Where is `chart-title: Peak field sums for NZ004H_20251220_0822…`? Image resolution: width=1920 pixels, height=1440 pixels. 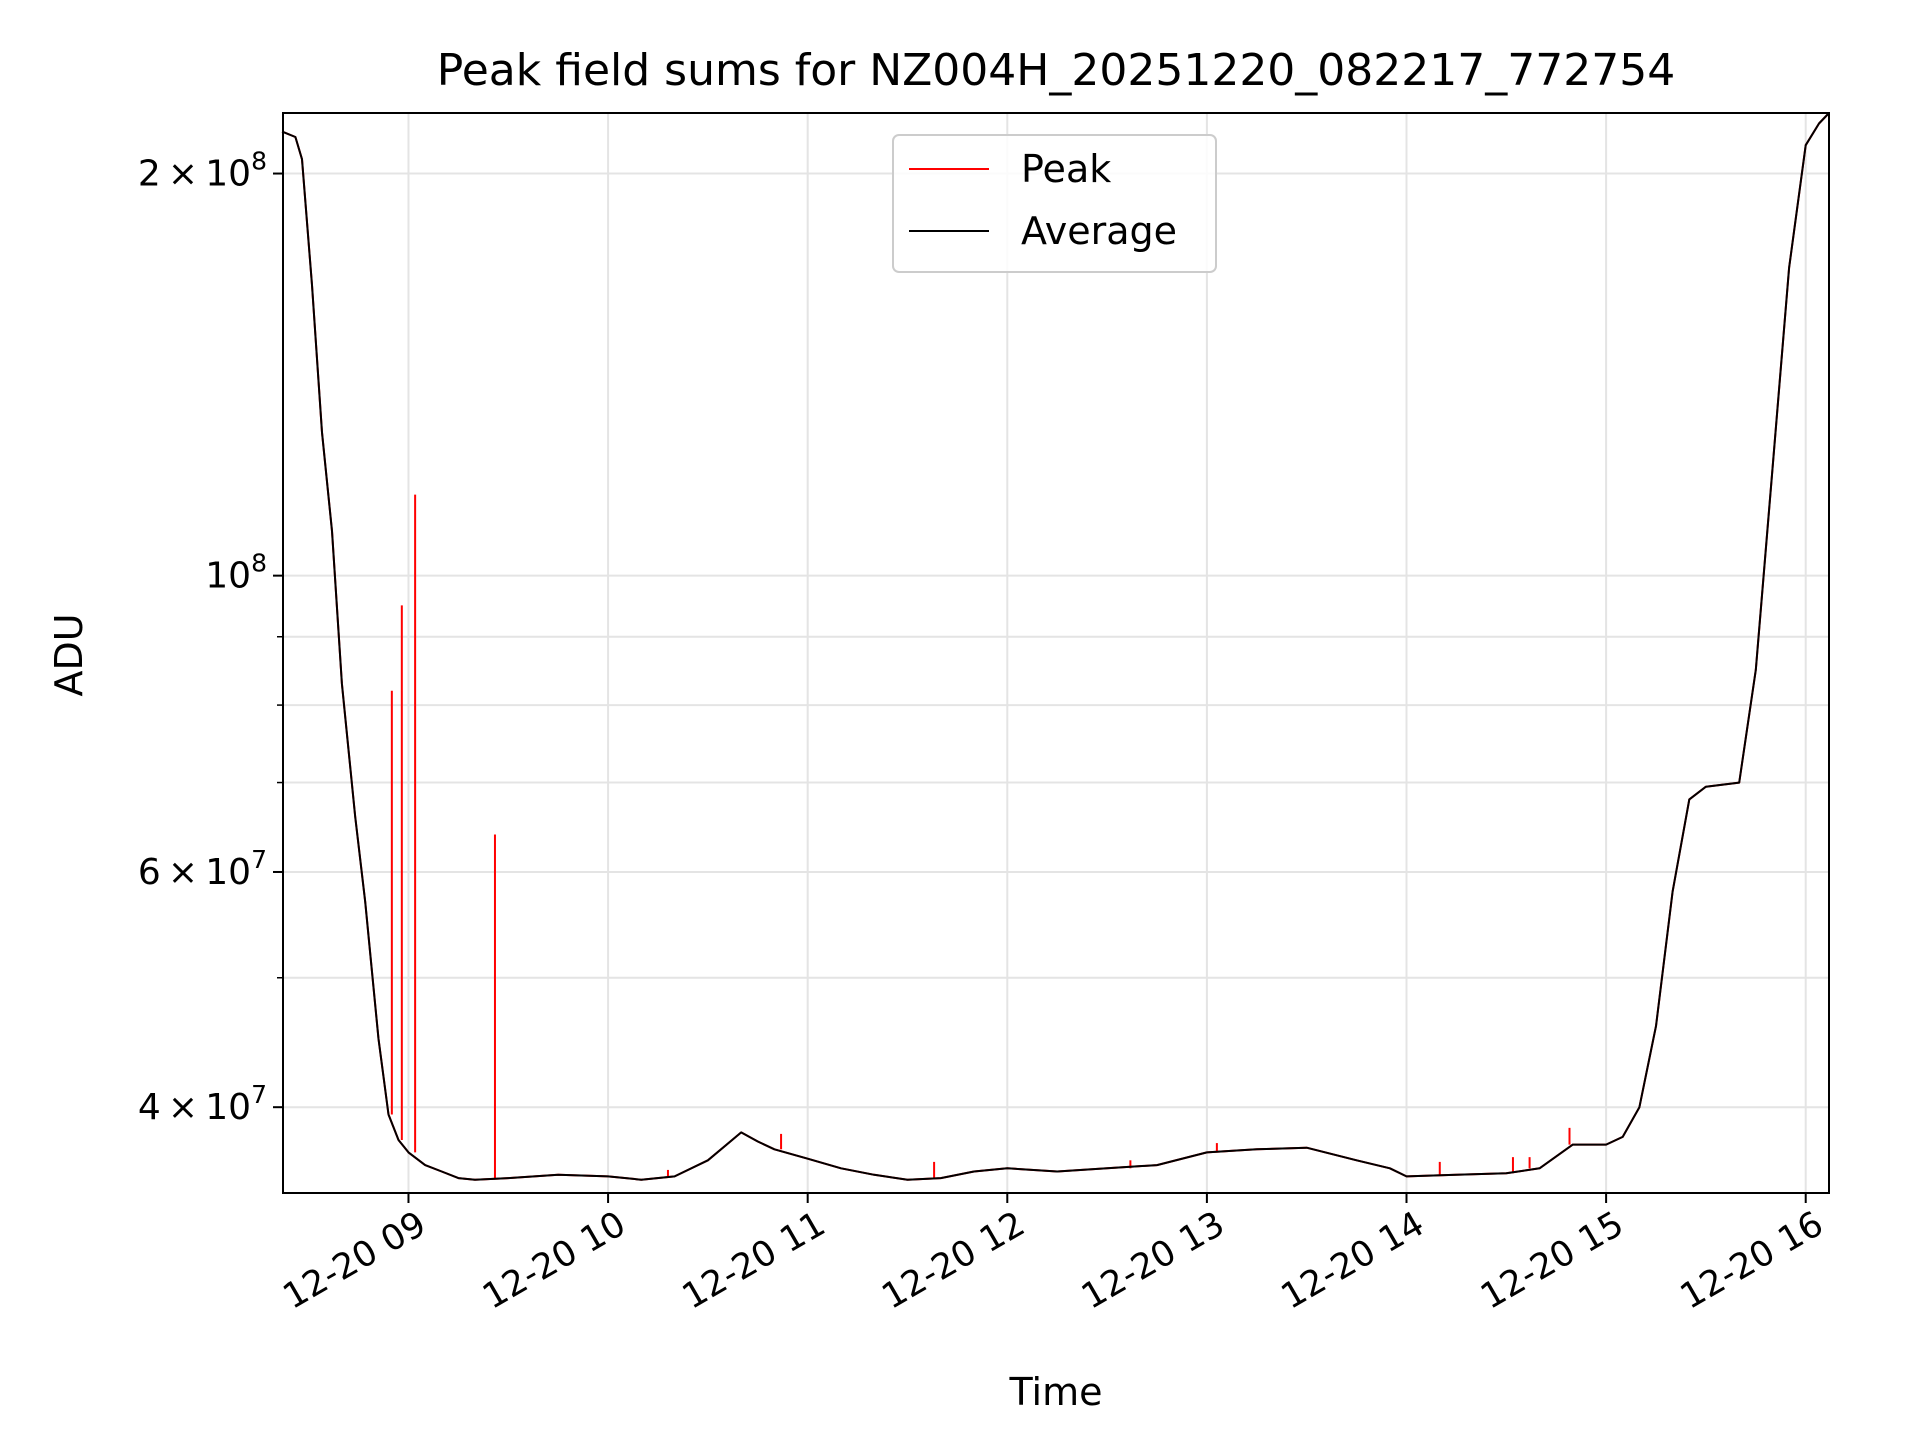
chart-title: Peak field sums for NZ004H_20251220_0822… is located at coordinates (1056, 70).